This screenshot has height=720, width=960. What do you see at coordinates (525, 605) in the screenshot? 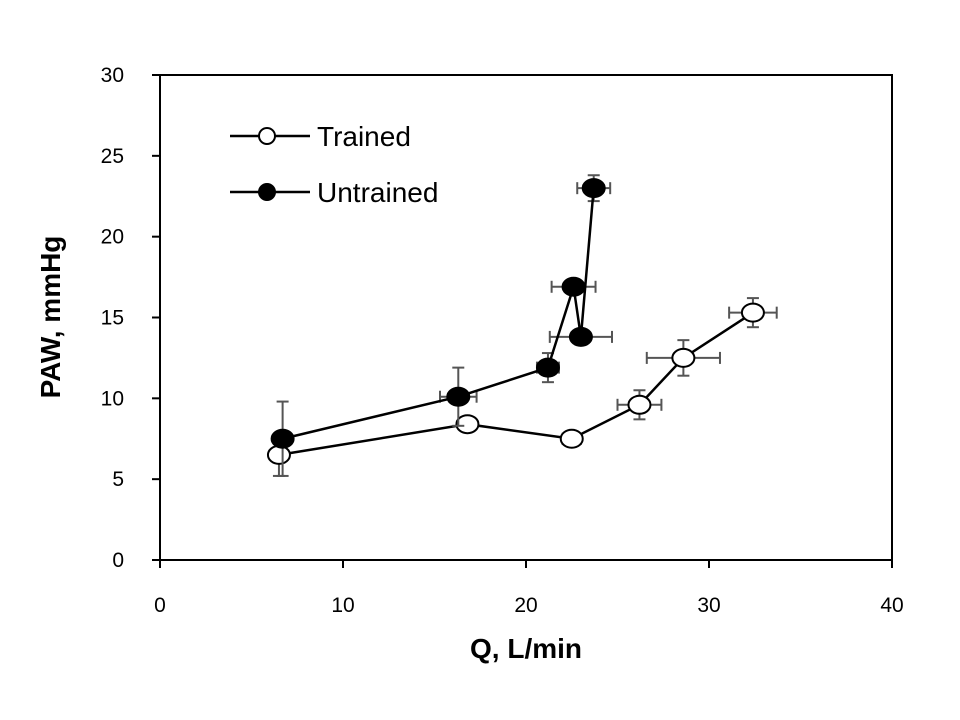
I see `x-tick-label: 20` at bounding box center [525, 605].